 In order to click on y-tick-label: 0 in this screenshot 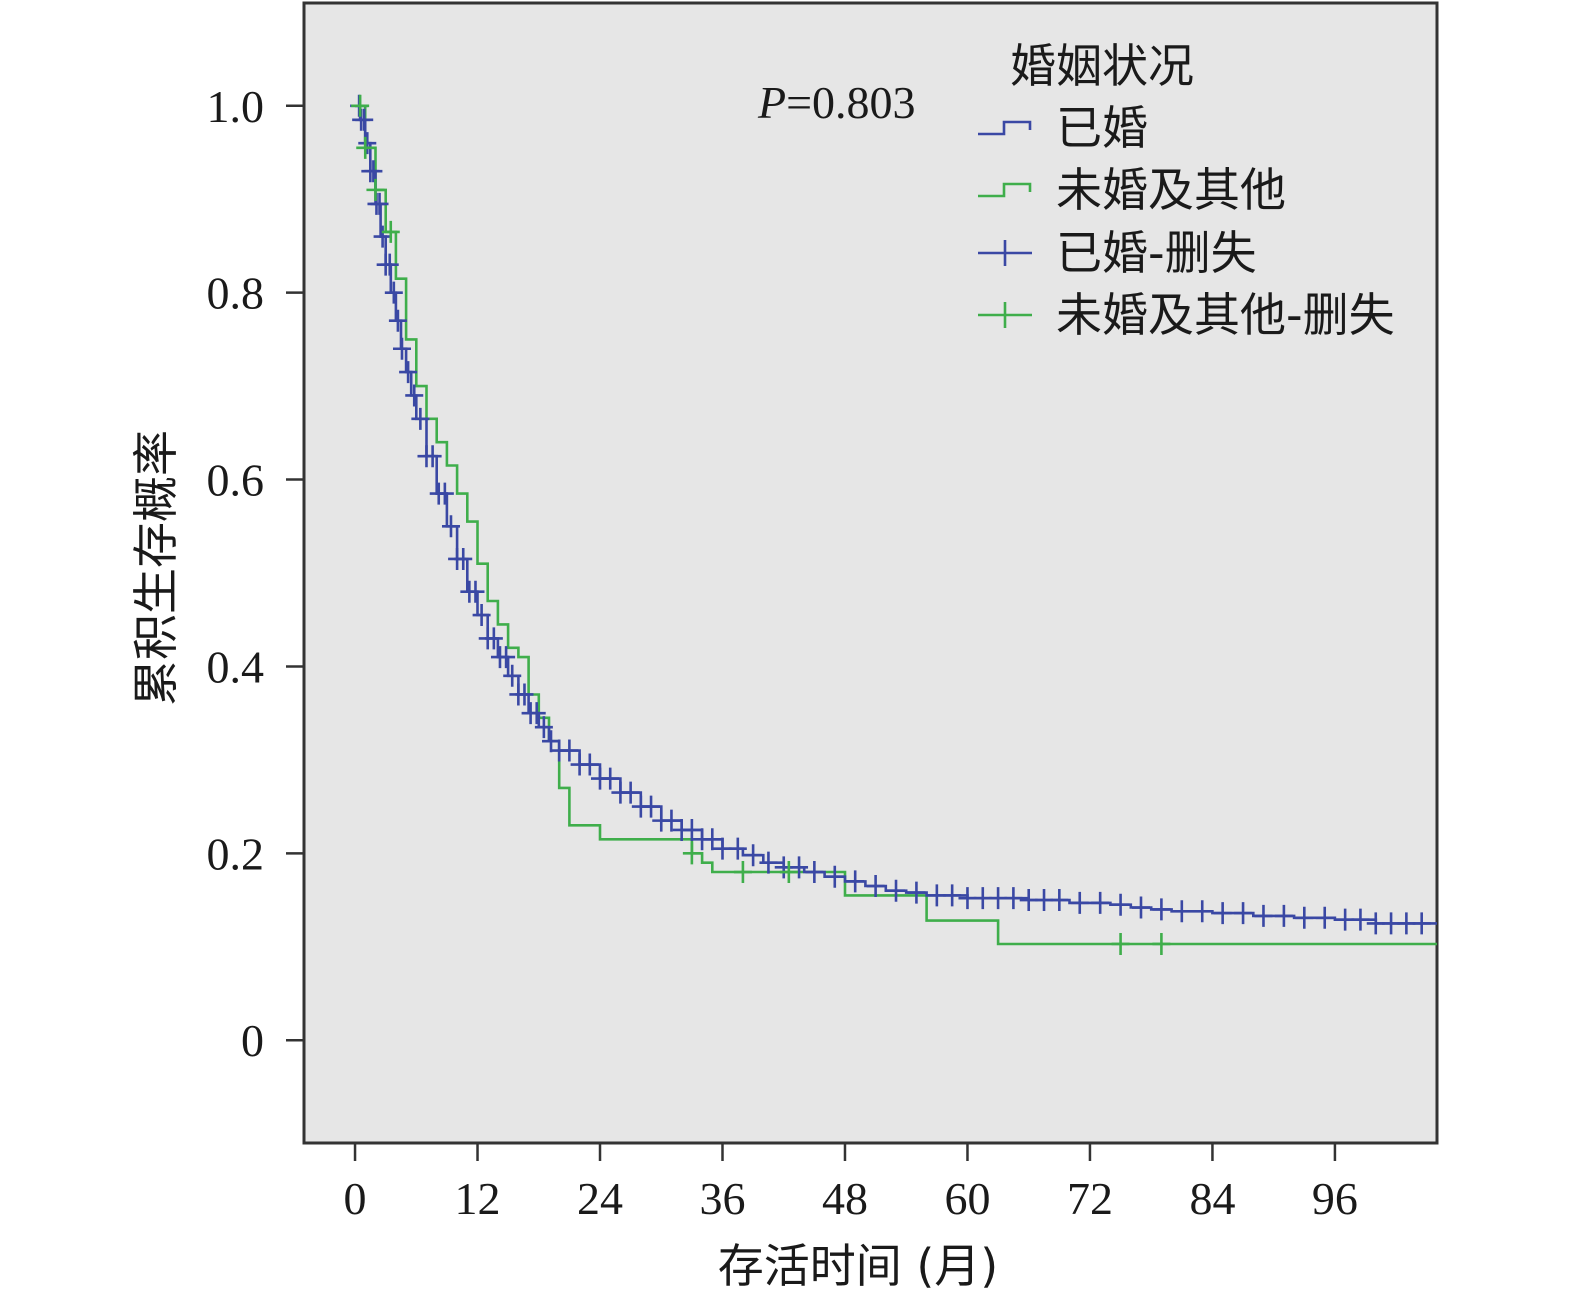, I will do `click(252, 1040)`.